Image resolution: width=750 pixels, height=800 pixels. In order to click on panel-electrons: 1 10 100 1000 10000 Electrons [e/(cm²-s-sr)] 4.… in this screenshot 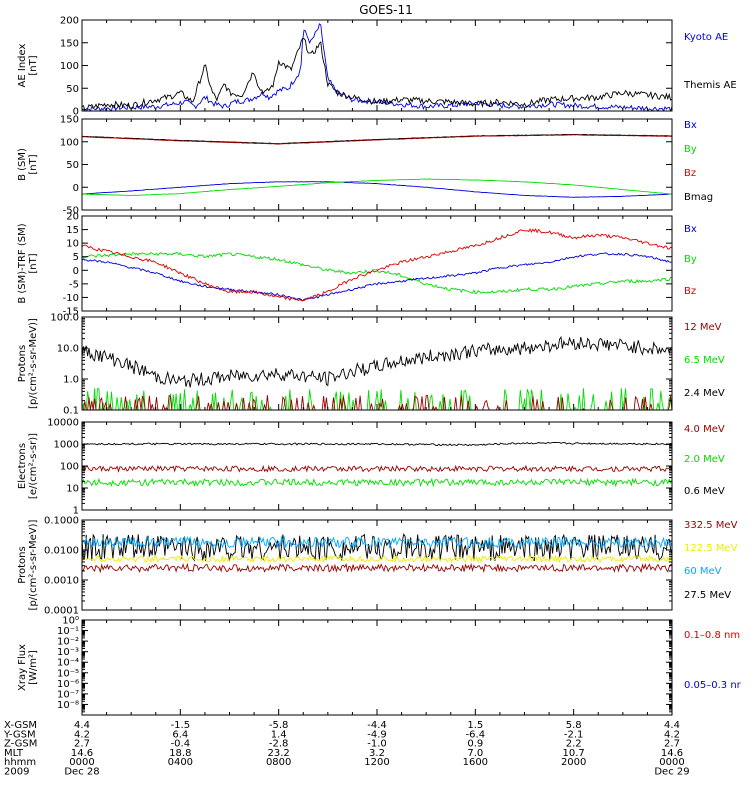, I will do `click(371, 467)`.